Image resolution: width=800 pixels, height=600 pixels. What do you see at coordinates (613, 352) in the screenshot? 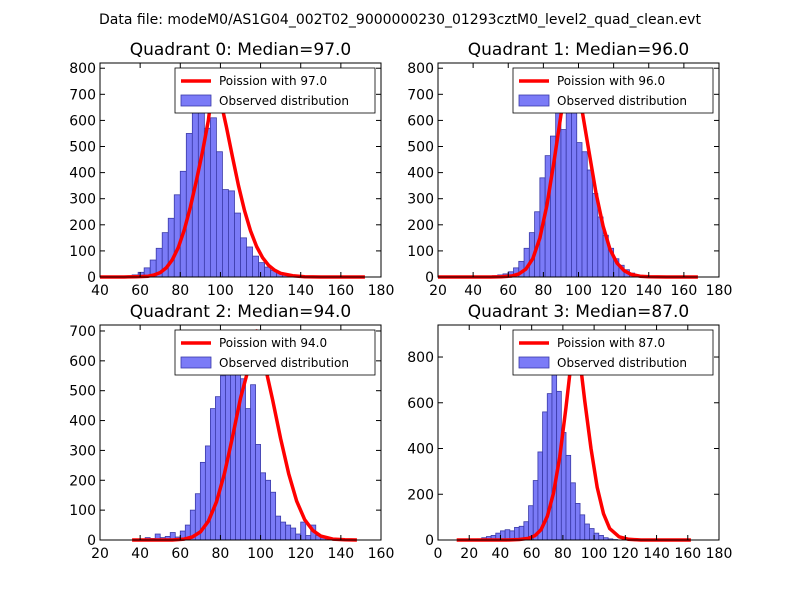
I see `legend: Poission with 87.0 Observed distribution` at bounding box center [613, 352].